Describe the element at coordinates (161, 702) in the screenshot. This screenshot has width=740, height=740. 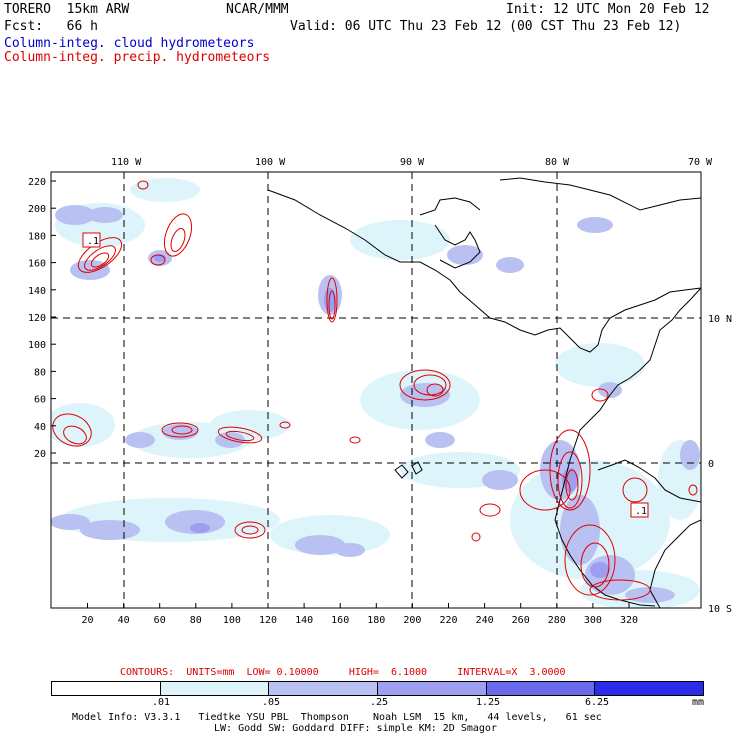
I see `colorbar-level-1: .01` at that location.